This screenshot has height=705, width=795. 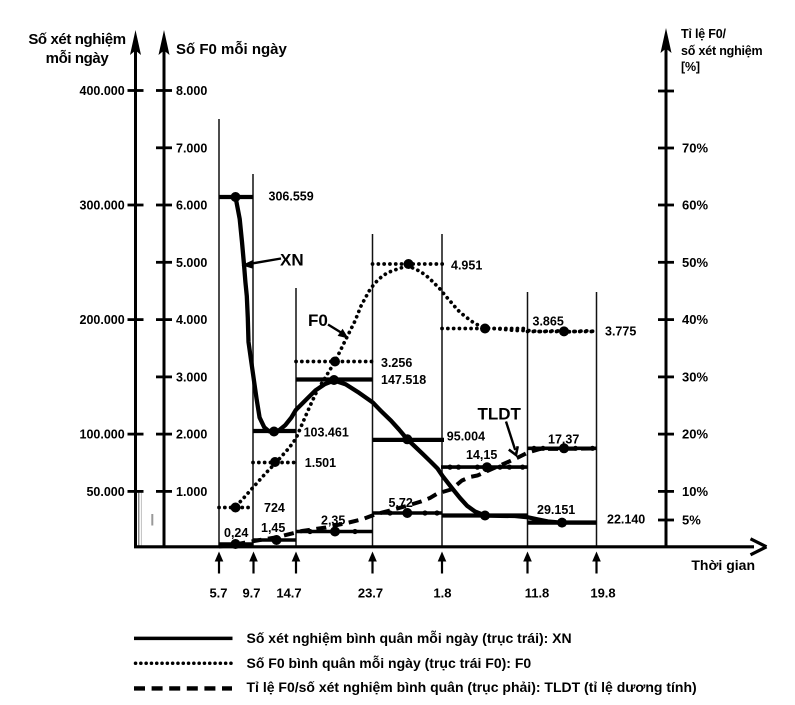 What do you see at coordinates (191, 492) in the screenshot?
I see `svg-text: 1.000` at bounding box center [191, 492].